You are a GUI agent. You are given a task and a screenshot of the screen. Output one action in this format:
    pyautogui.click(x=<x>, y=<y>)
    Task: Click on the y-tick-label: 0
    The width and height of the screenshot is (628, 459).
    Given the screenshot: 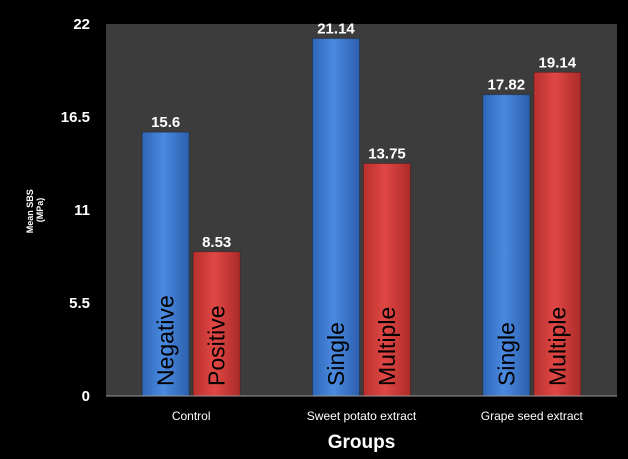 What is the action you would take?
    pyautogui.click(x=86, y=396)
    